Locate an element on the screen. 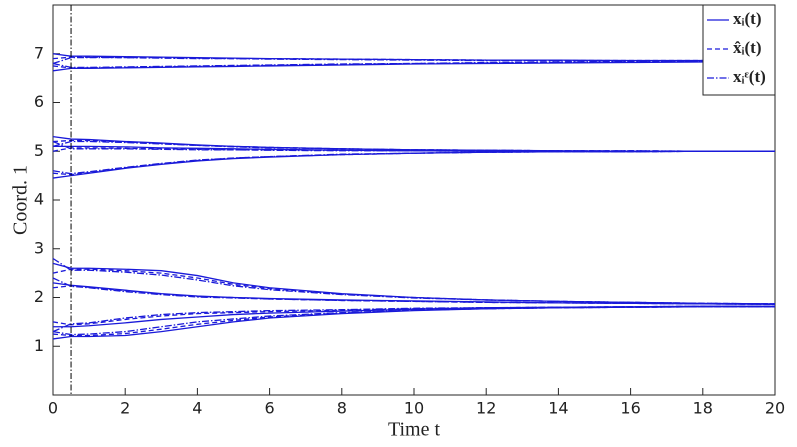 This screenshot has height=447, width=797. y-axis-label: Coord. 1 is located at coordinates (21, 200).